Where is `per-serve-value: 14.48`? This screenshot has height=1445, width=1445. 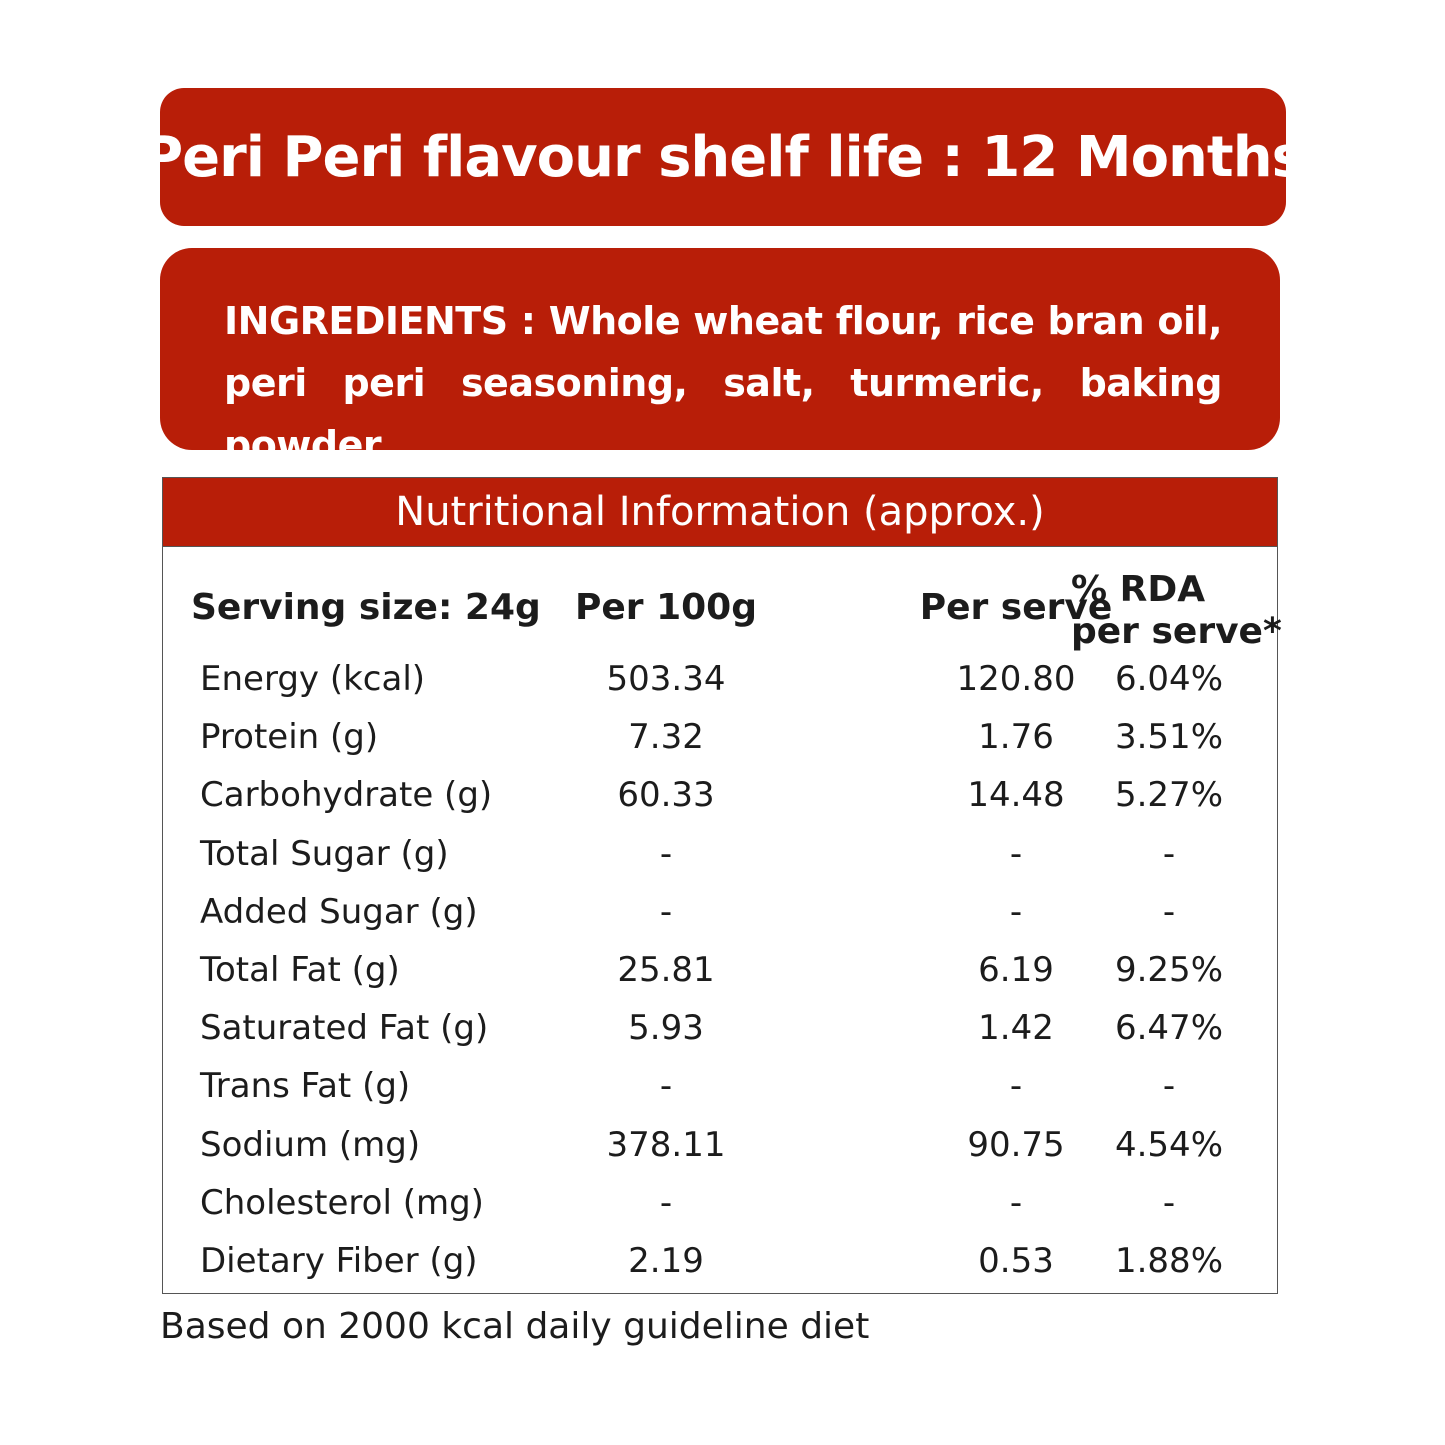
per-serve-value: 14.48 is located at coordinates (1016, 795).